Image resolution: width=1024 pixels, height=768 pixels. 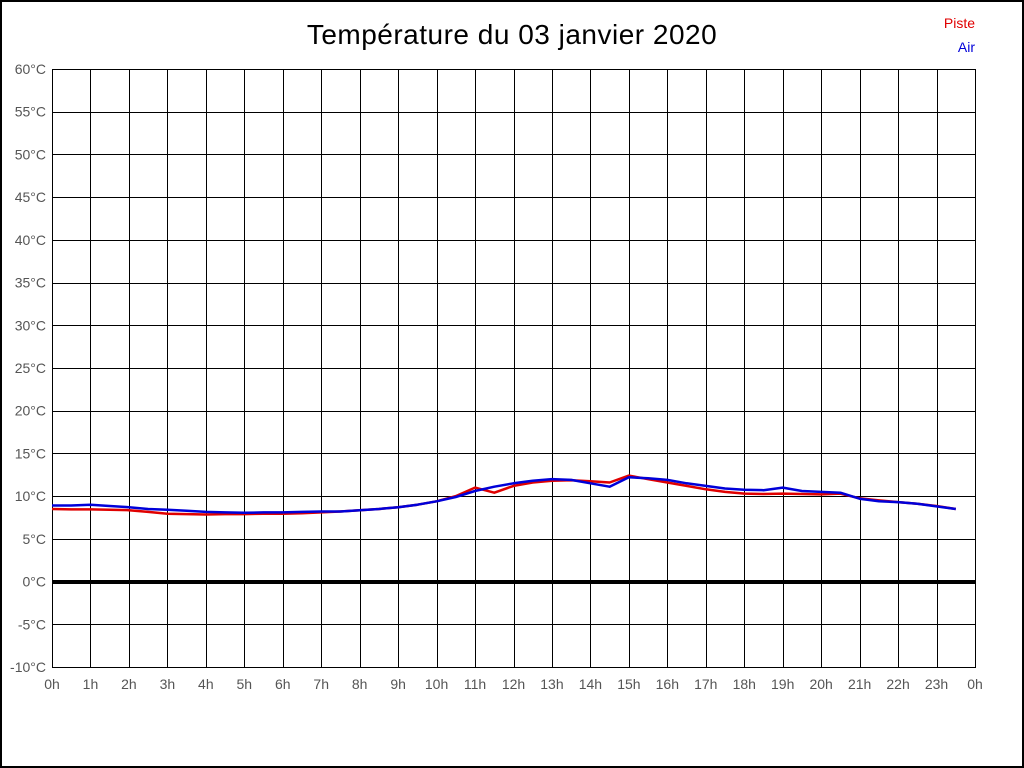 What do you see at coordinates (590, 684) in the screenshot?
I see `svg-text: 14h` at bounding box center [590, 684].